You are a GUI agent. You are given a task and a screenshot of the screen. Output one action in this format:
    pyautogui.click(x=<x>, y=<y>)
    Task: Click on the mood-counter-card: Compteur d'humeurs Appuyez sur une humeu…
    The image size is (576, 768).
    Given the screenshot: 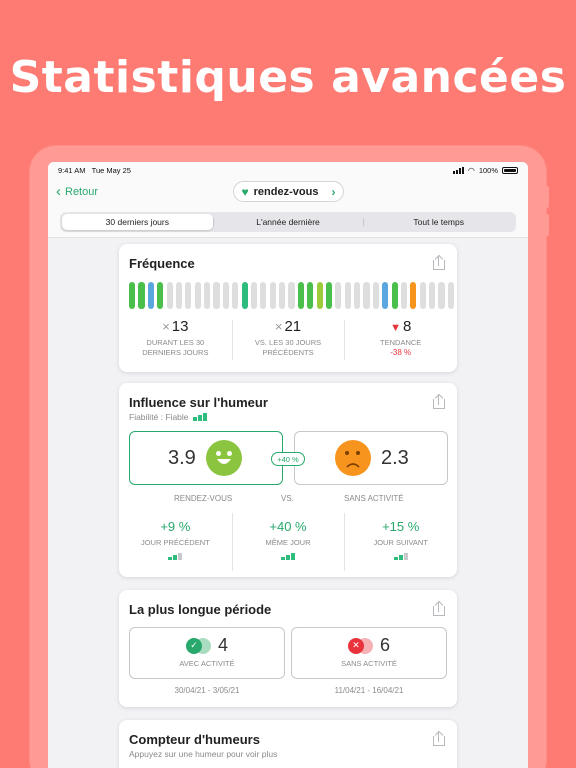 What is the action you would take?
    pyautogui.click(x=288, y=744)
    